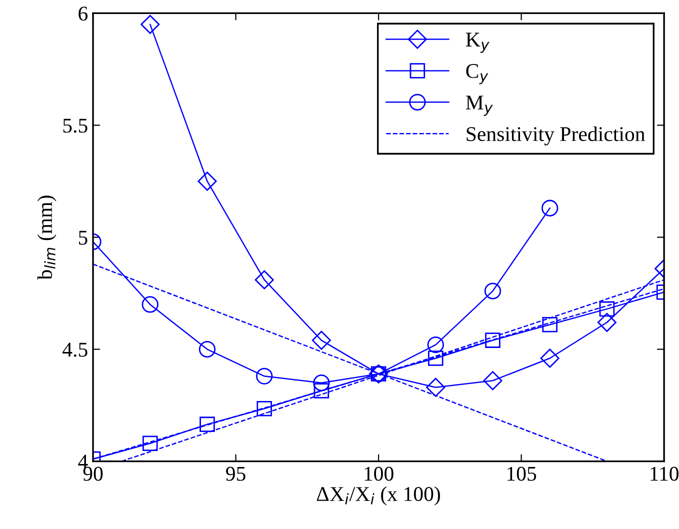 The width and height of the screenshot is (679, 529). I want to click on x-tick-label: 105, so click(522, 473).